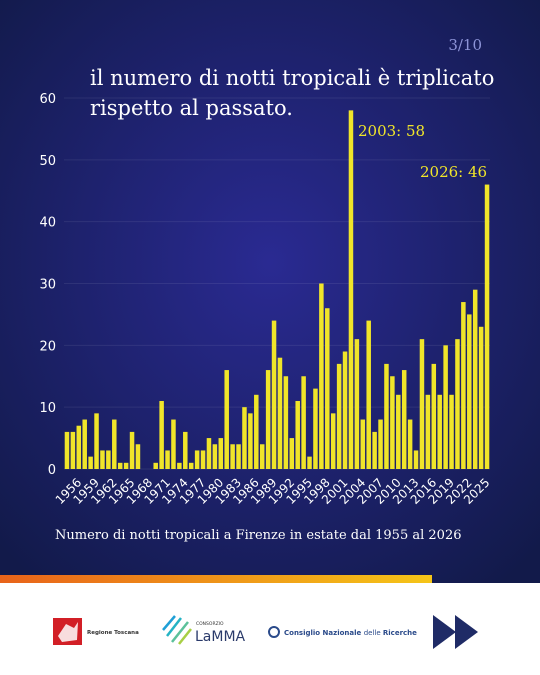  What do you see at coordinates (210, 624) in the screenshot?
I see `logo-text: CONSORZIO` at bounding box center [210, 624].